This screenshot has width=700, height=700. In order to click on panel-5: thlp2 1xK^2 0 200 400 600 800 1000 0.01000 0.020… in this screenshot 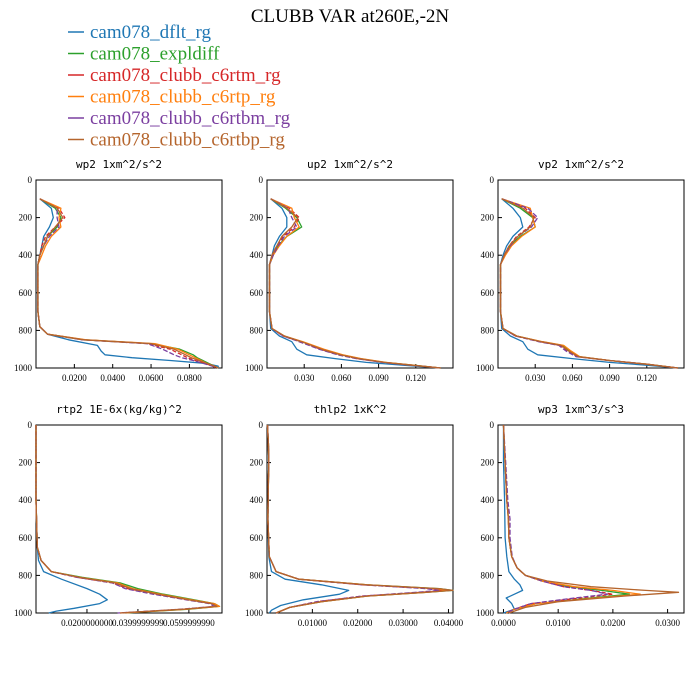, I will do `click(354, 515)`.